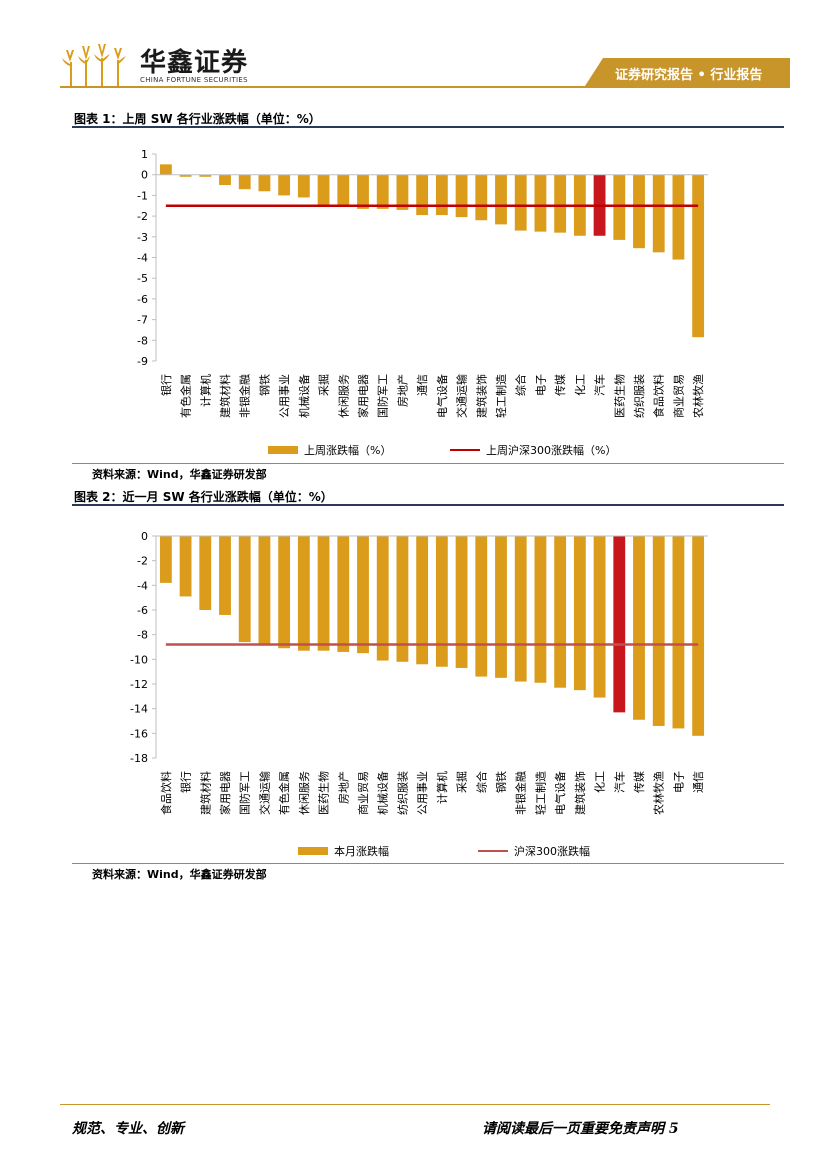 This screenshot has height=1169, width=827. What do you see at coordinates (244, 589) in the screenshot?
I see `bar-国防军工` at bounding box center [244, 589].